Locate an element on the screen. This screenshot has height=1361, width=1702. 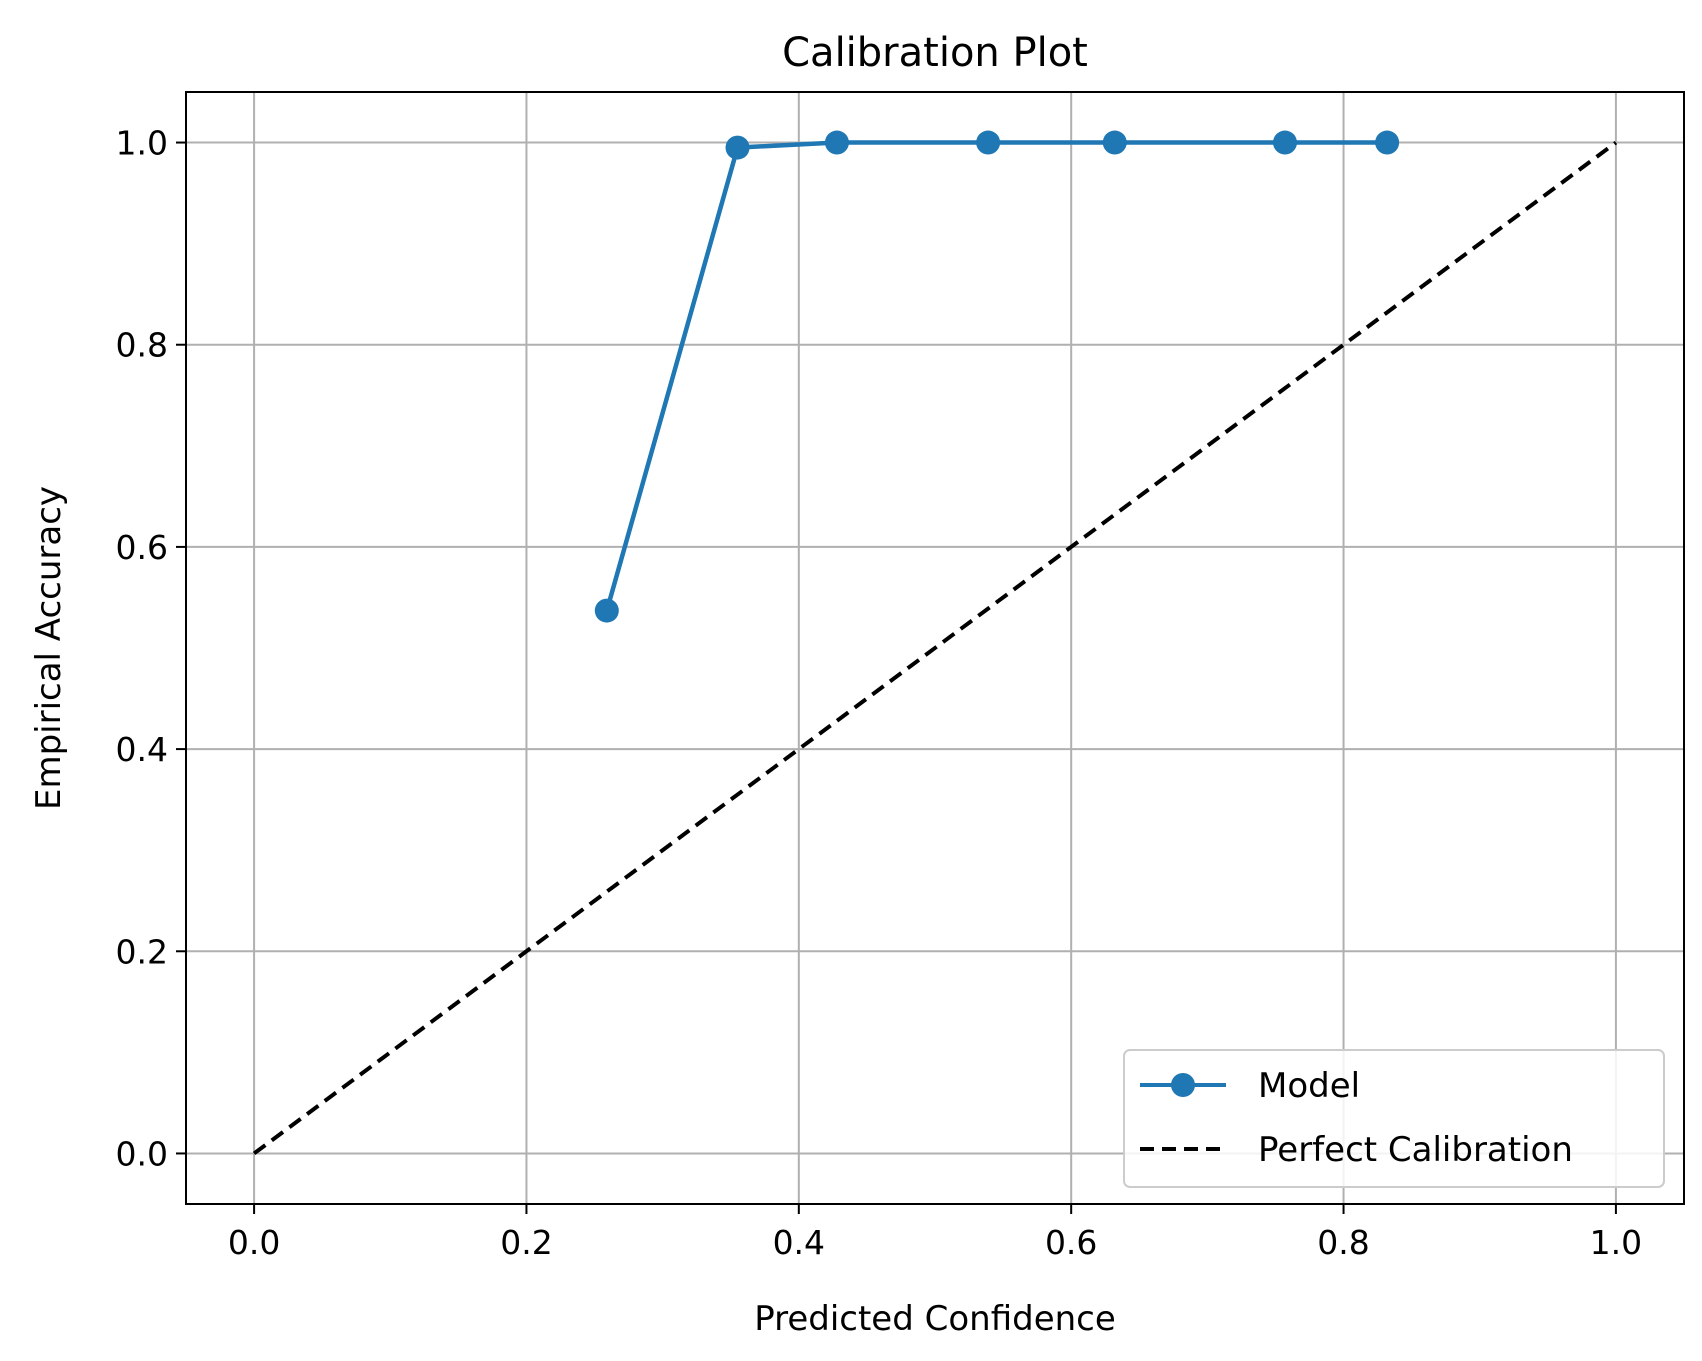
y-tick-label: 0.6 is located at coordinates (142, 547).